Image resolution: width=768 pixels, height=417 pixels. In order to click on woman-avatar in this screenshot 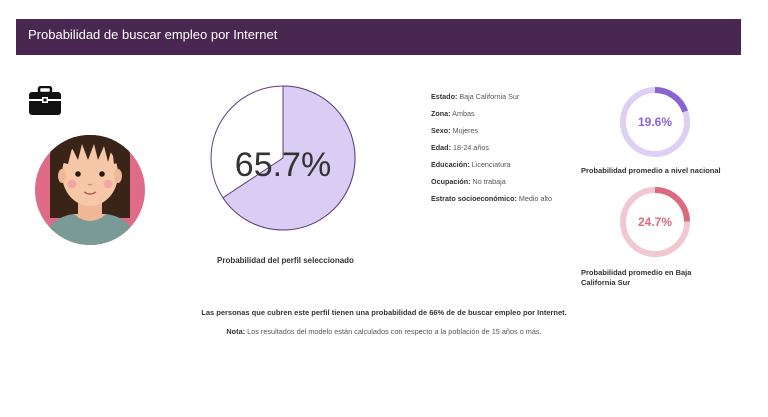, I will do `click(90, 184)`.